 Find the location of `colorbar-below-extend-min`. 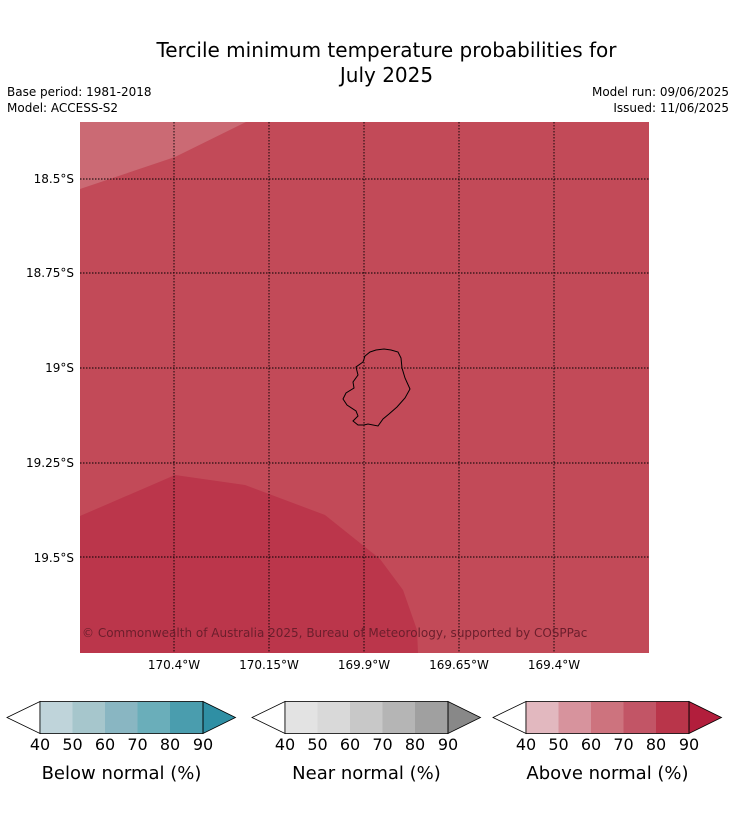

colorbar-below-extend-min is located at coordinates (23, 717).